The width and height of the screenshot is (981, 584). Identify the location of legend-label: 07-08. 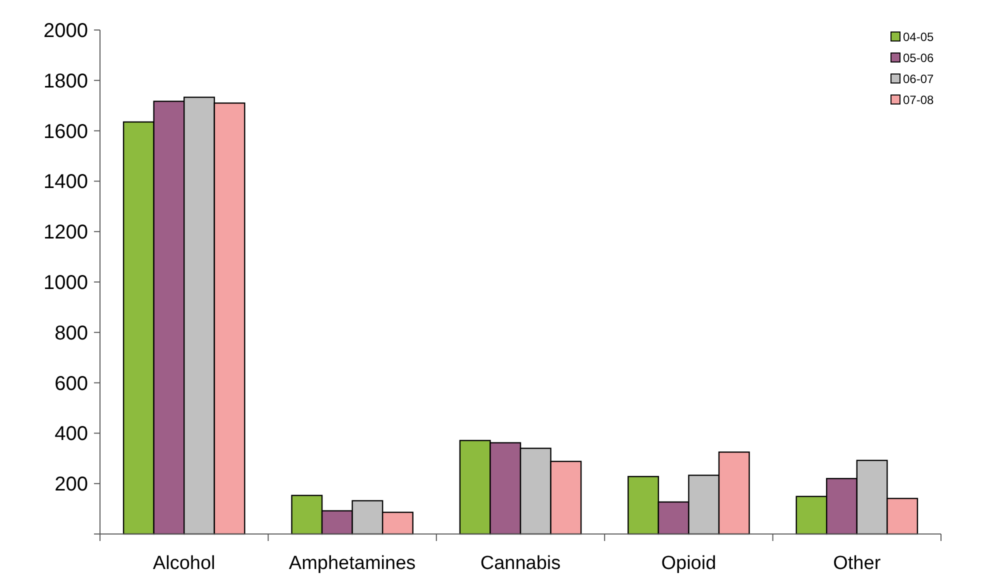
(918, 100).